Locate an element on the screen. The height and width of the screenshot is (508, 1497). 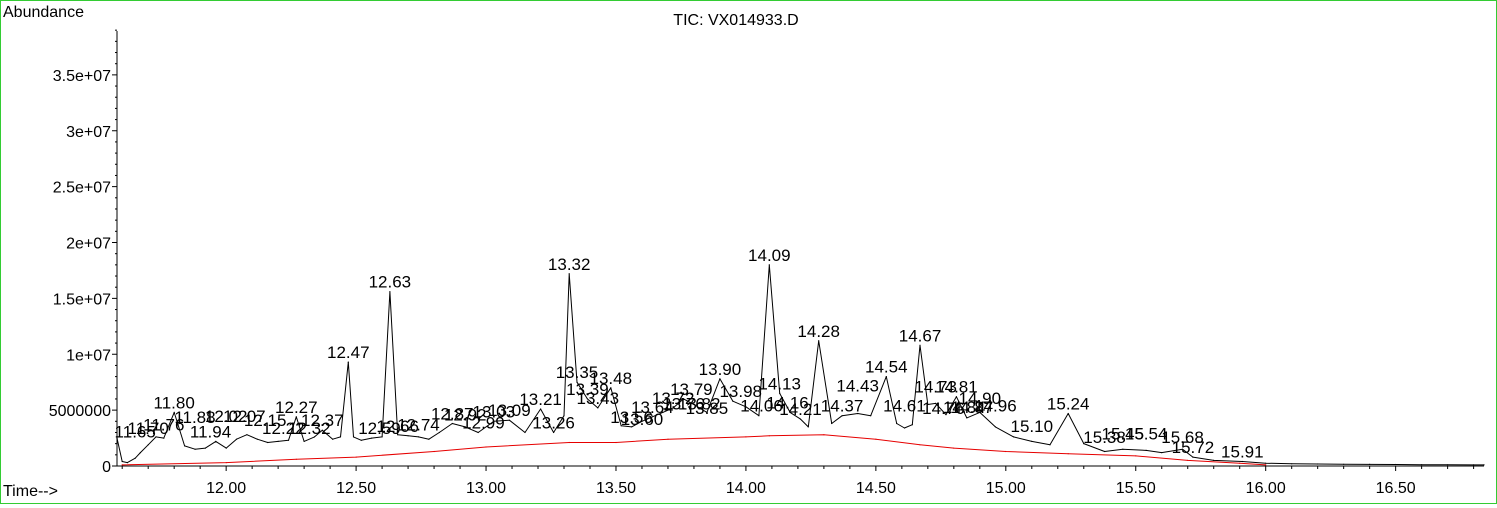
x-tick-label: 15.00 is located at coordinates (1006, 488).